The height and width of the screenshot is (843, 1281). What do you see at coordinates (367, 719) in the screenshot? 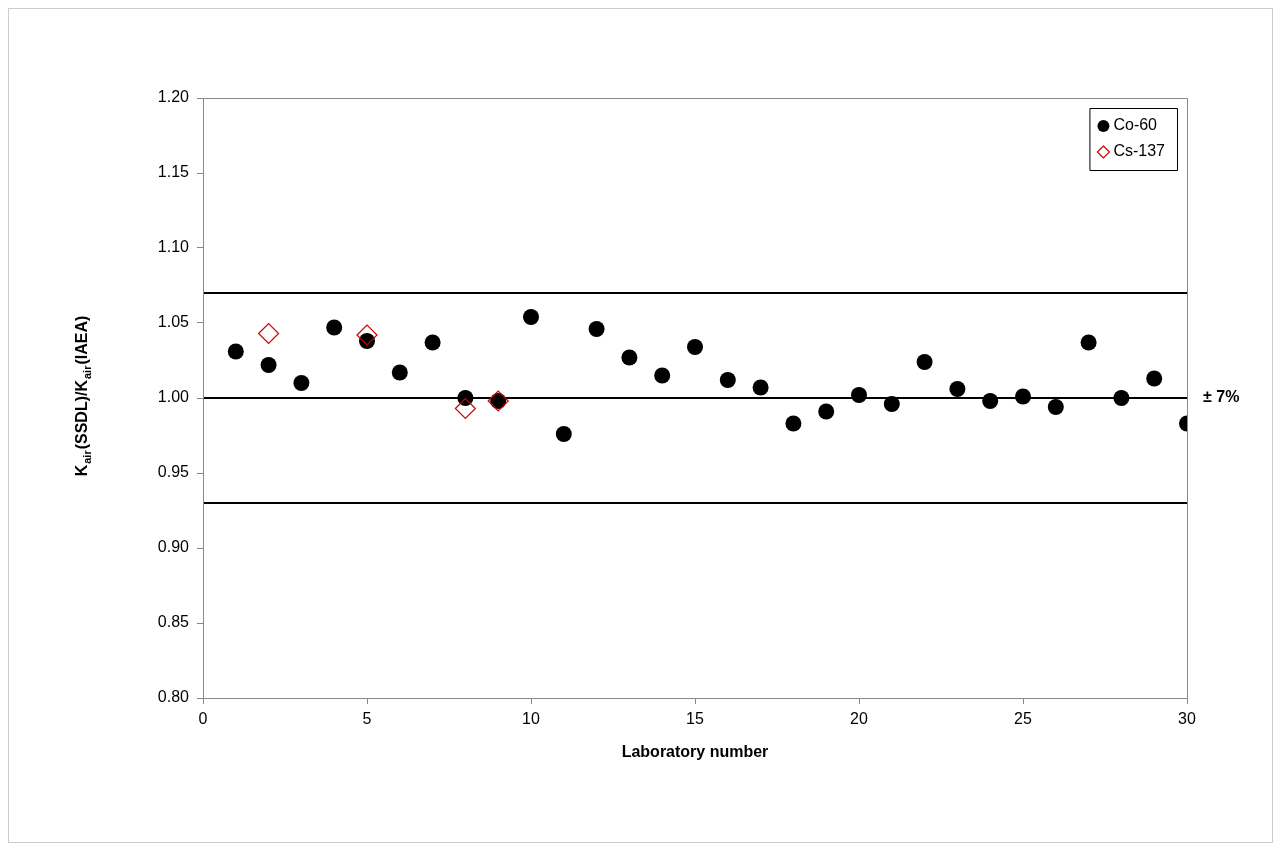
I see `x-tick-label: 5` at bounding box center [367, 719].